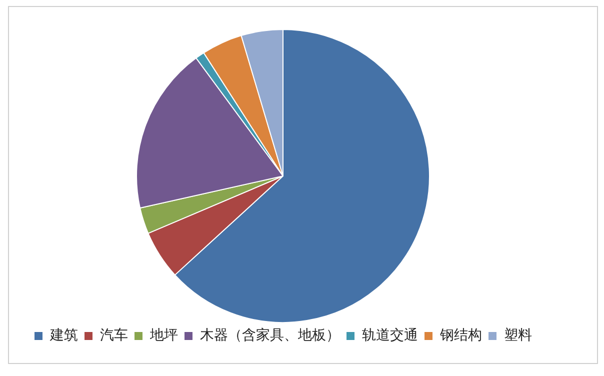 This screenshot has height=376, width=604. Describe the element at coordinates (390, 336) in the screenshot. I see `legend-label: 轨道交通` at that location.